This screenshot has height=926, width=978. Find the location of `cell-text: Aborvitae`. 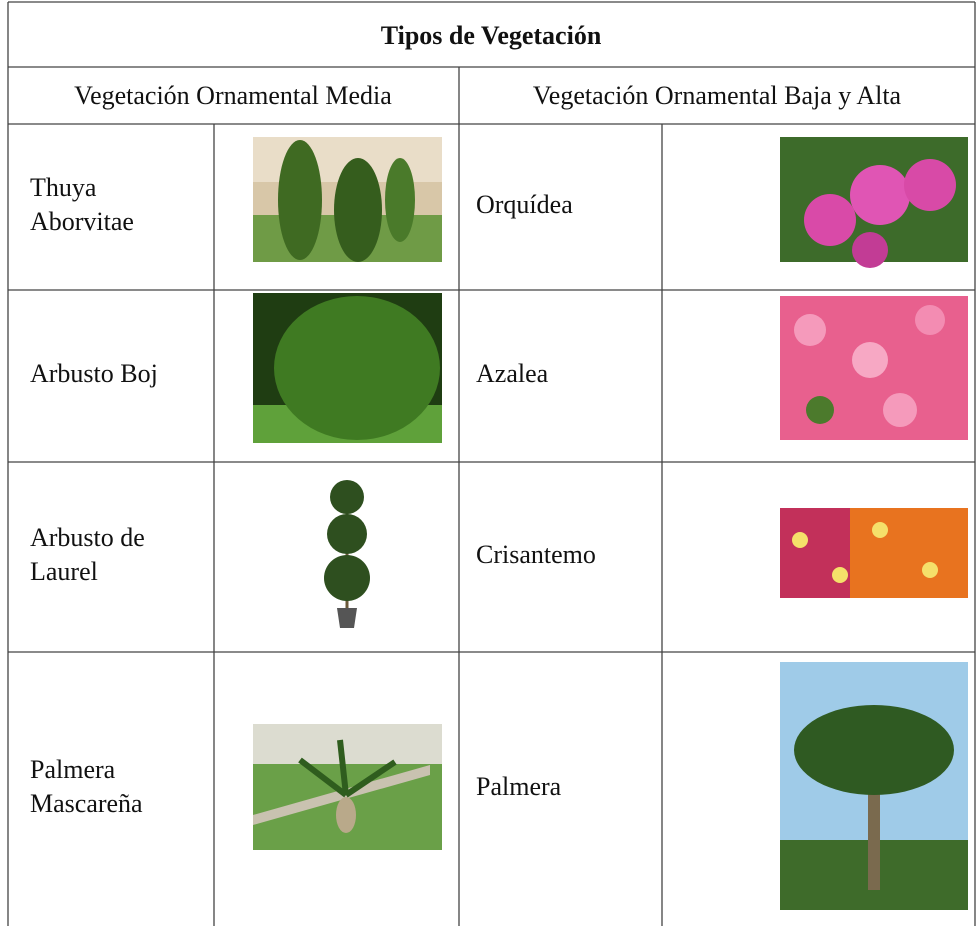

cell-text: Aborvitae is located at coordinates (82, 221).